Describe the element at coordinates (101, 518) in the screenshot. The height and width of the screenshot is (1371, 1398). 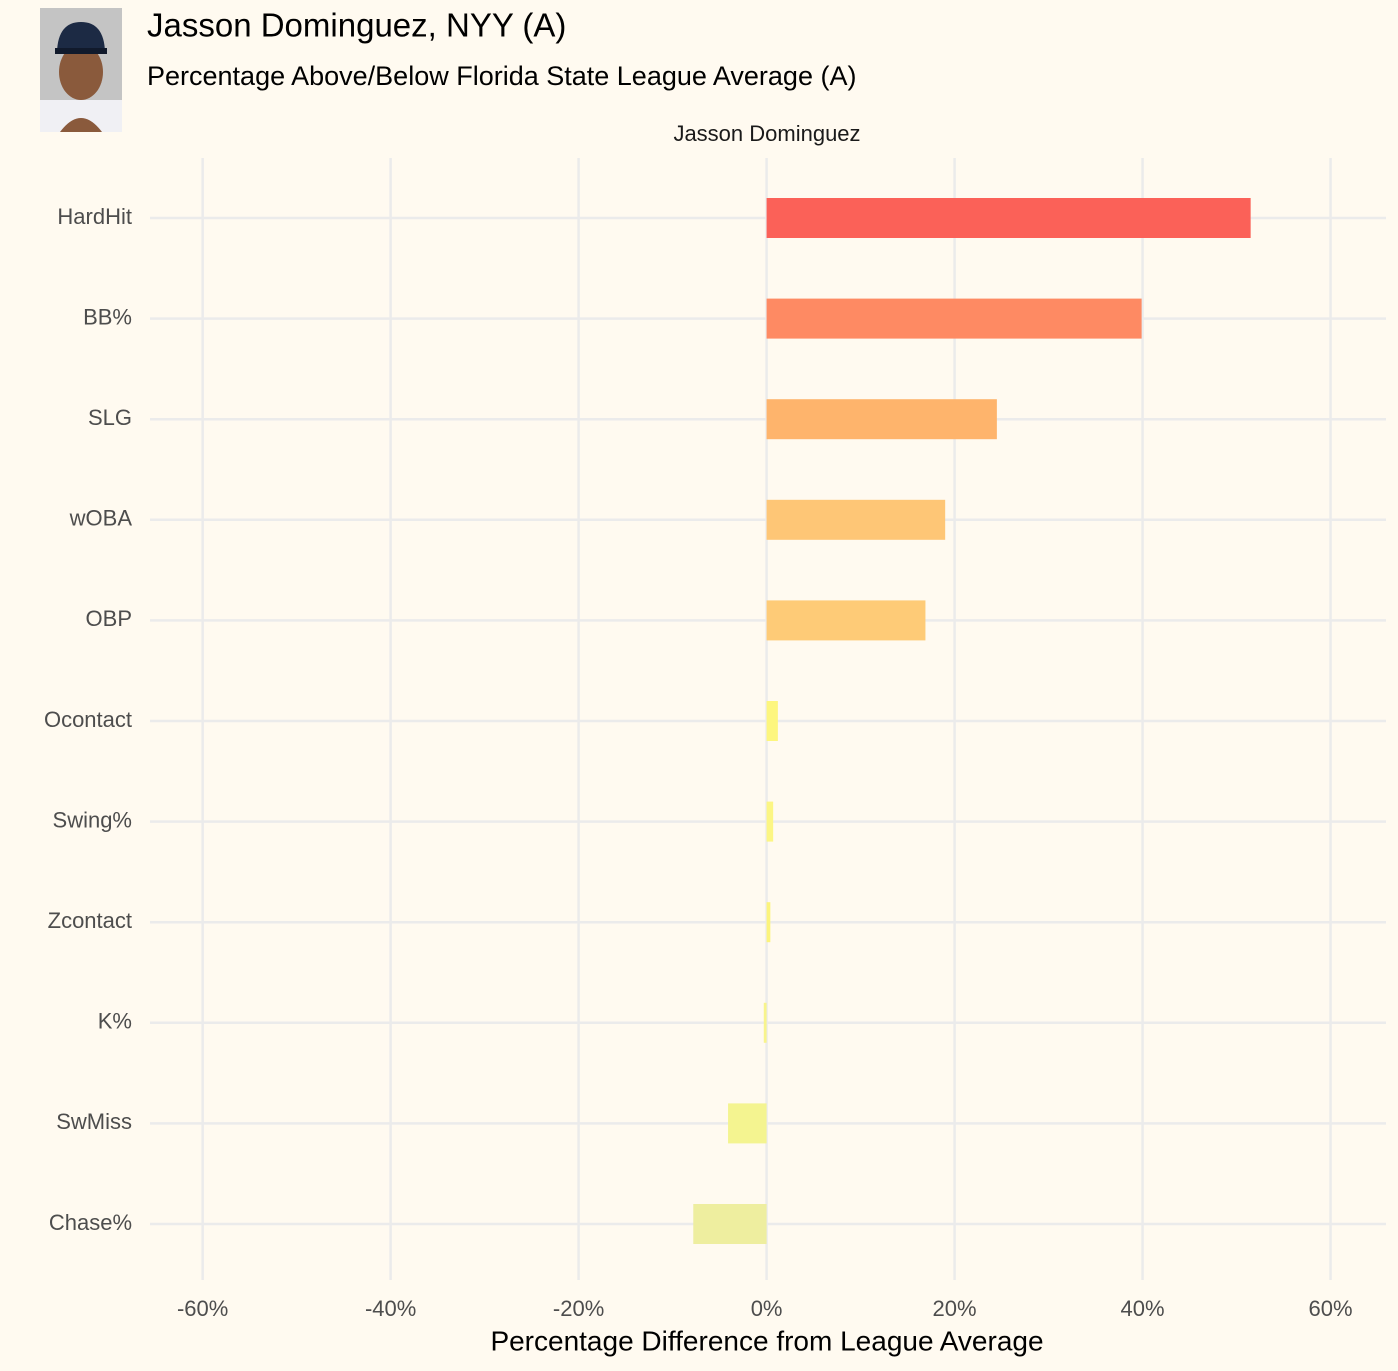
I see `y-tick-label: wOBA` at that location.